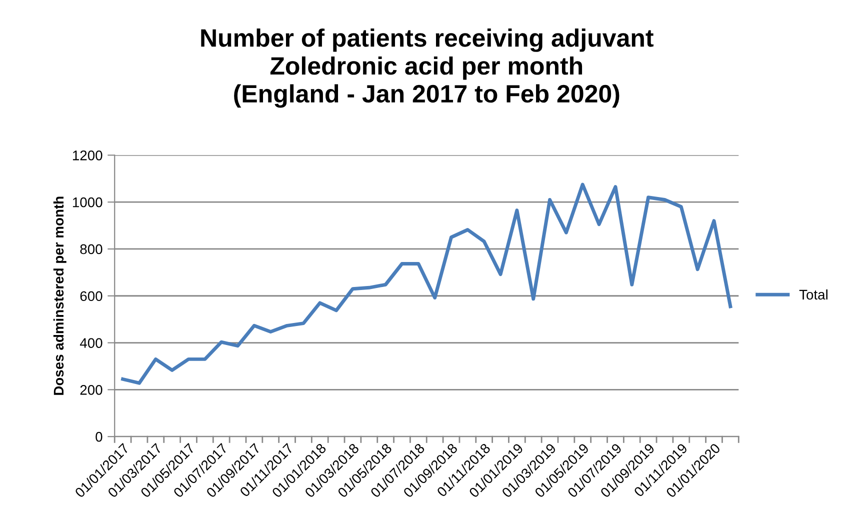  What do you see at coordinates (87, 155) in the screenshot?
I see `y-tick-label: 1200` at bounding box center [87, 155].